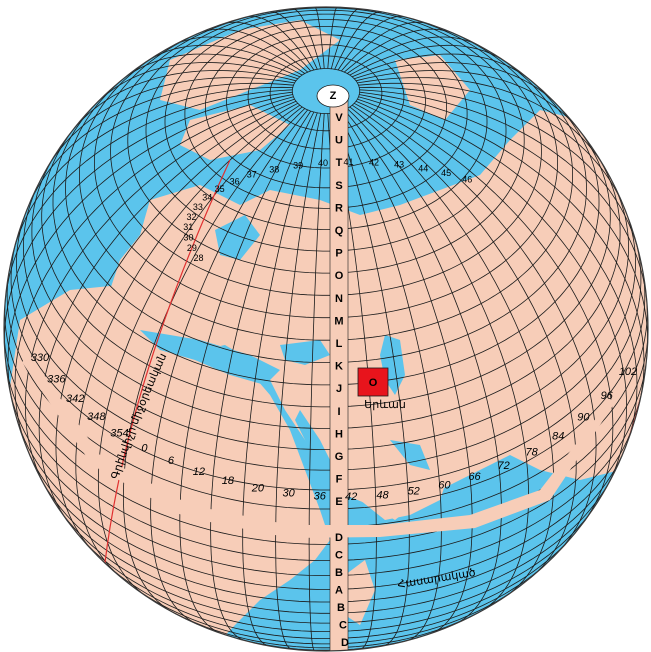  Describe the element at coordinates (191, 217) in the screenshot. I see `zone-number: 32` at that location.